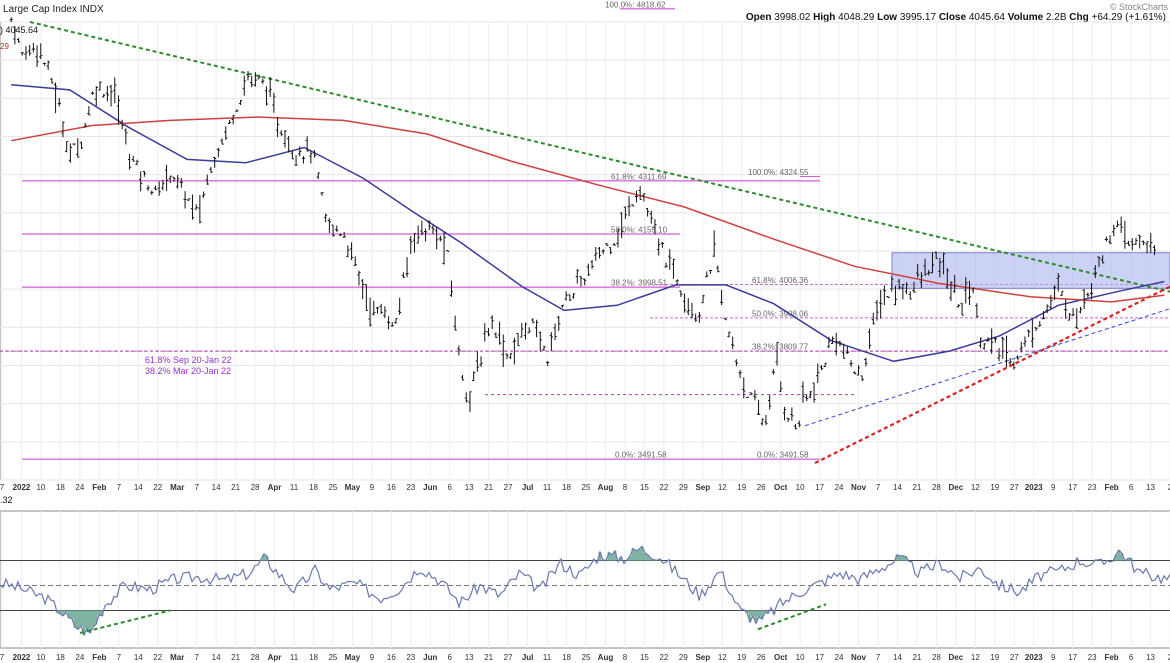  I want to click on ohlc-volume: Volume 2.2B, so click(1037, 17).